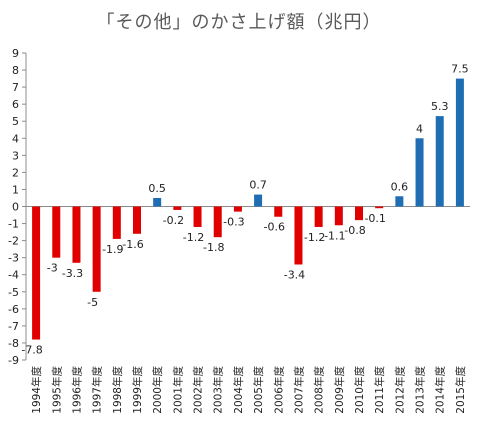 The image size is (478, 425). What do you see at coordinates (15, 70) in the screenshot?
I see `y-tick-label: 8` at bounding box center [15, 70].